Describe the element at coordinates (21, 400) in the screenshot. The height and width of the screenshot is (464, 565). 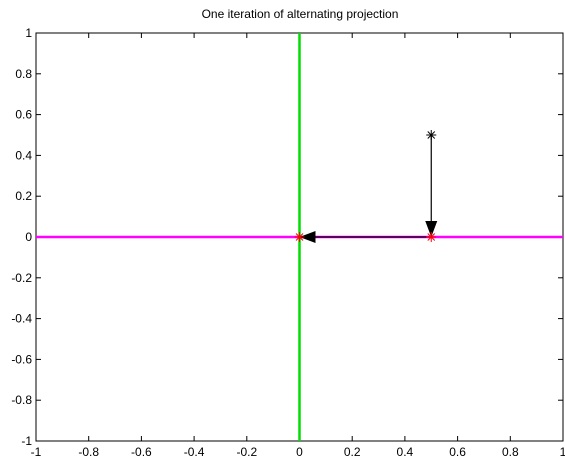
I see `y-tick-label: -0.8` at that location.